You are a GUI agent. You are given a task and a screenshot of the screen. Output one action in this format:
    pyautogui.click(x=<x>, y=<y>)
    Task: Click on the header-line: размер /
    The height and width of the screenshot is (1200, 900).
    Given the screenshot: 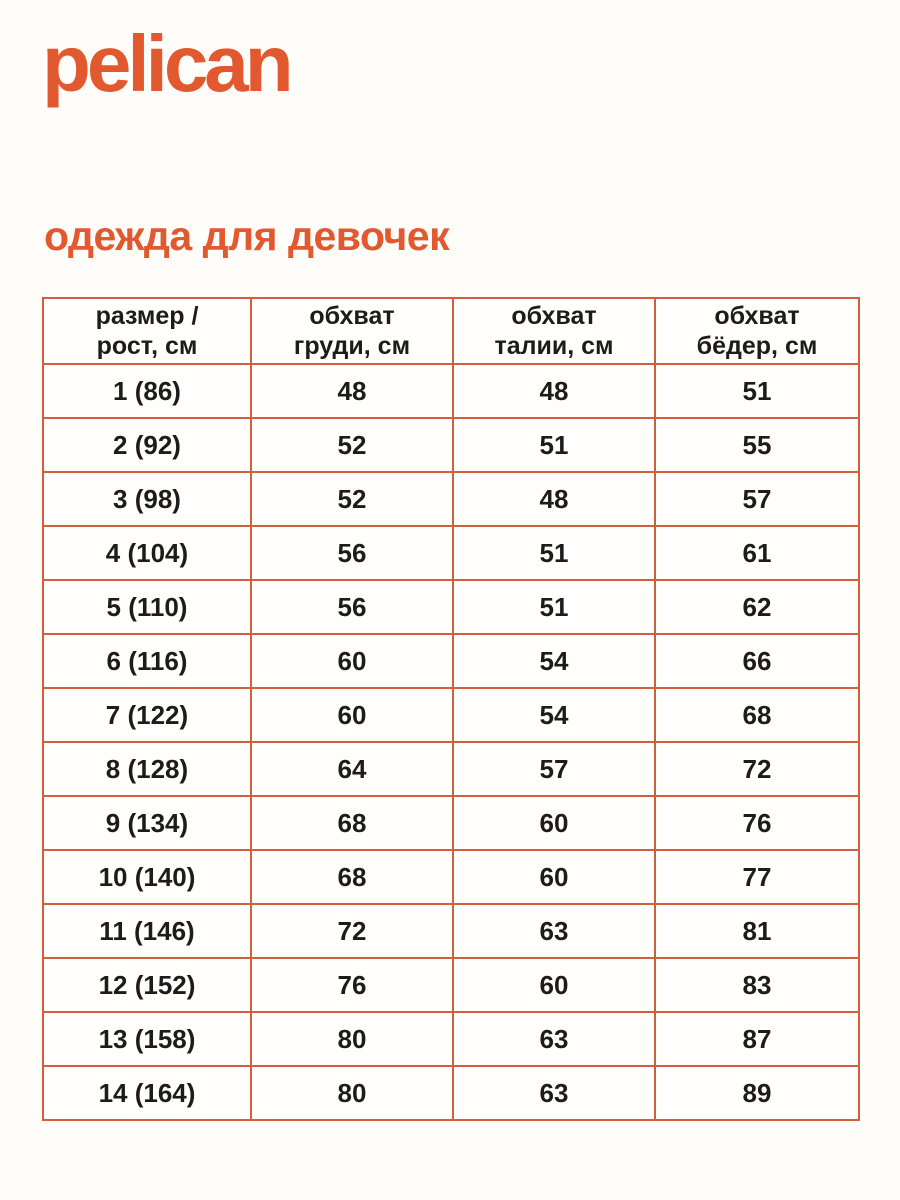 What is the action you would take?
    pyautogui.click(x=147, y=315)
    